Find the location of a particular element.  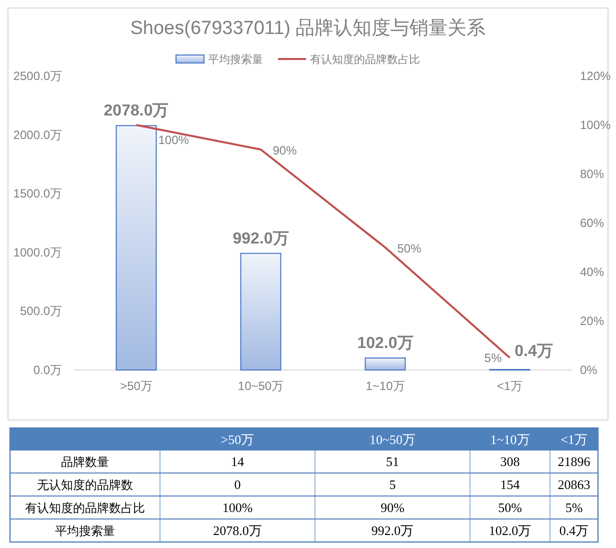

y-tick-label: 2500.0万 is located at coordinates (37, 76).